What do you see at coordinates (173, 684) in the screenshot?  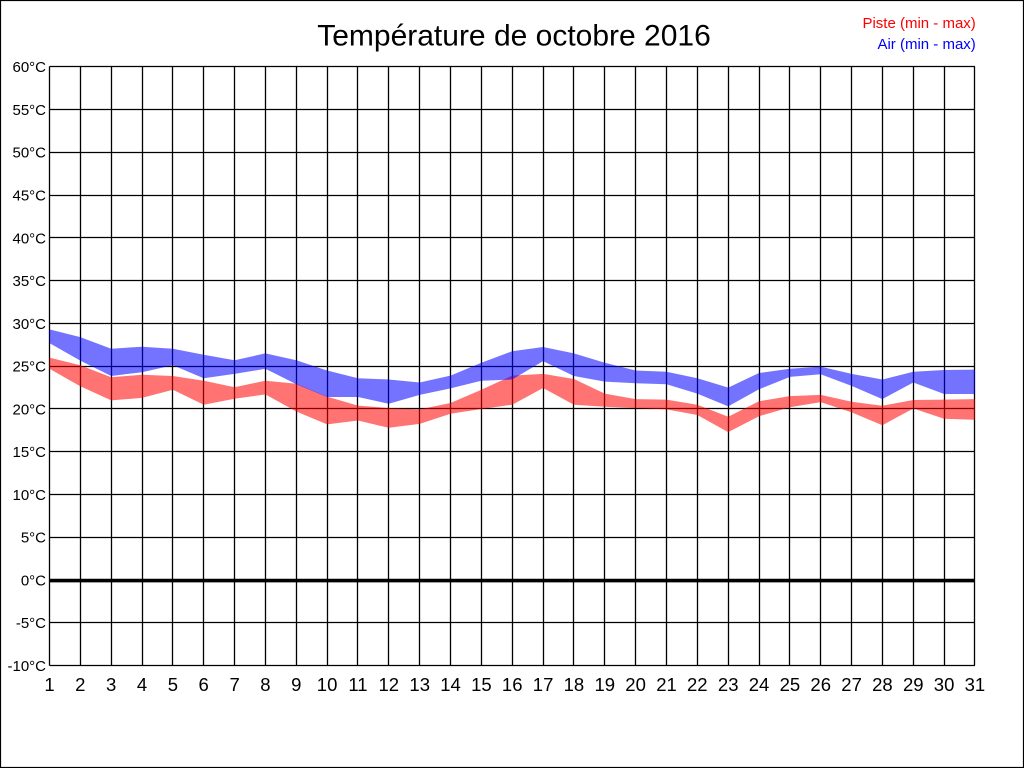 I see `svg-text: 5` at bounding box center [173, 684].